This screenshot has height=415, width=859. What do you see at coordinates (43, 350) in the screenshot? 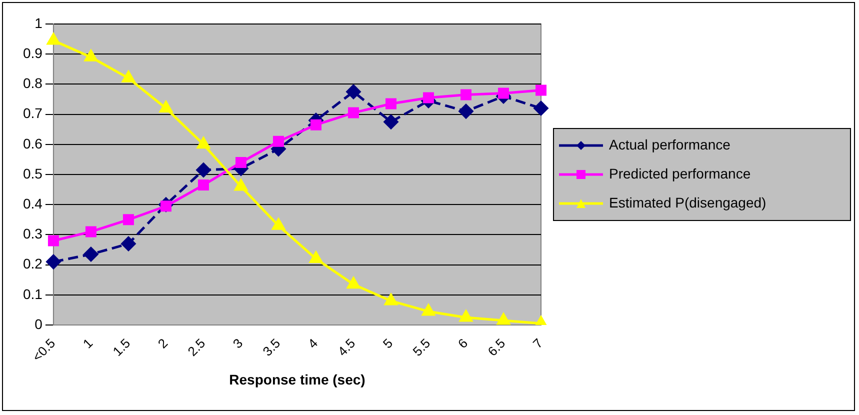
I see `x-tick-label: <0.5` at bounding box center [43, 350].